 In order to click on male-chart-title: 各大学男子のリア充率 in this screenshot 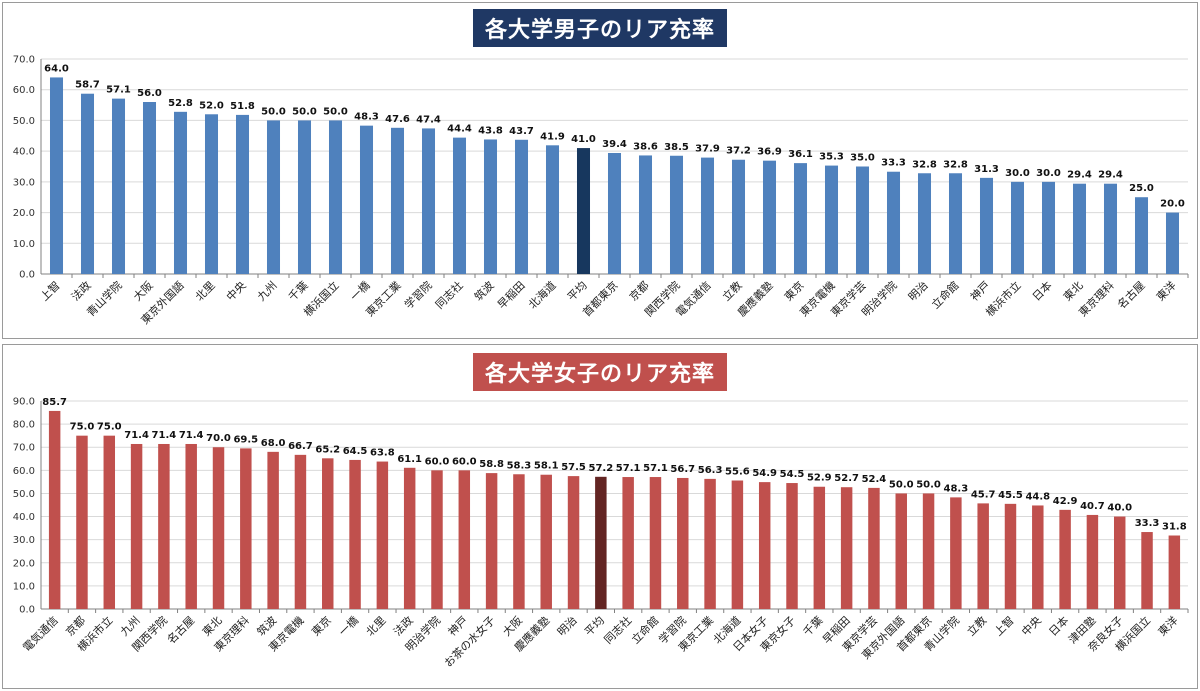, I will do `click(600, 28)`.